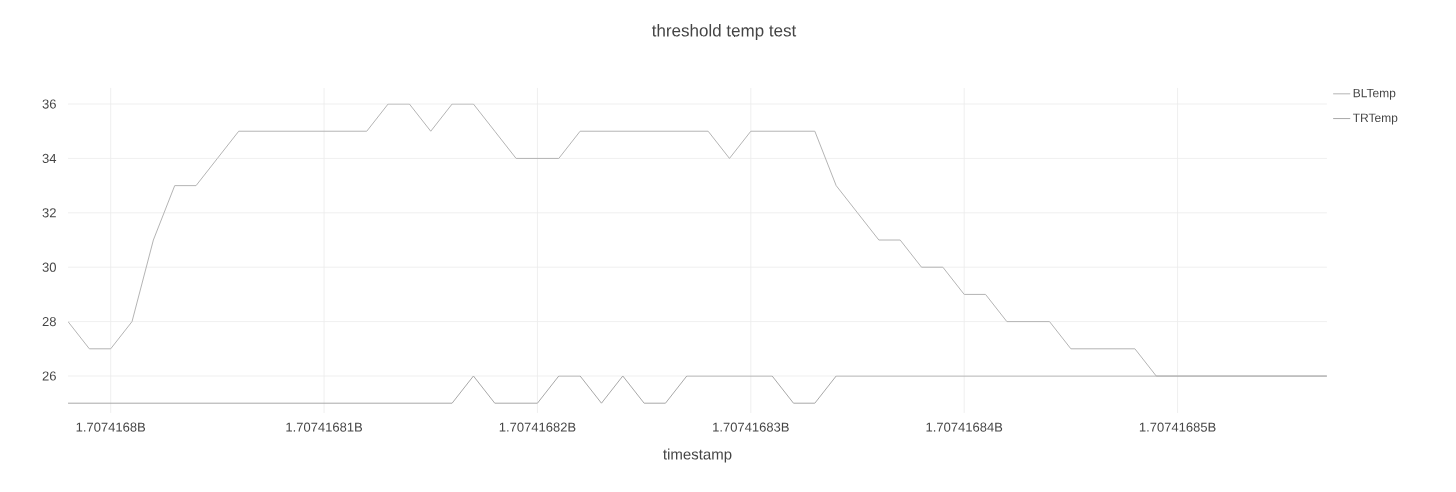 Image resolution: width=1456 pixels, height=492 pixels. Describe the element at coordinates (49, 158) in the screenshot. I see `y-tick-label: 34` at that location.